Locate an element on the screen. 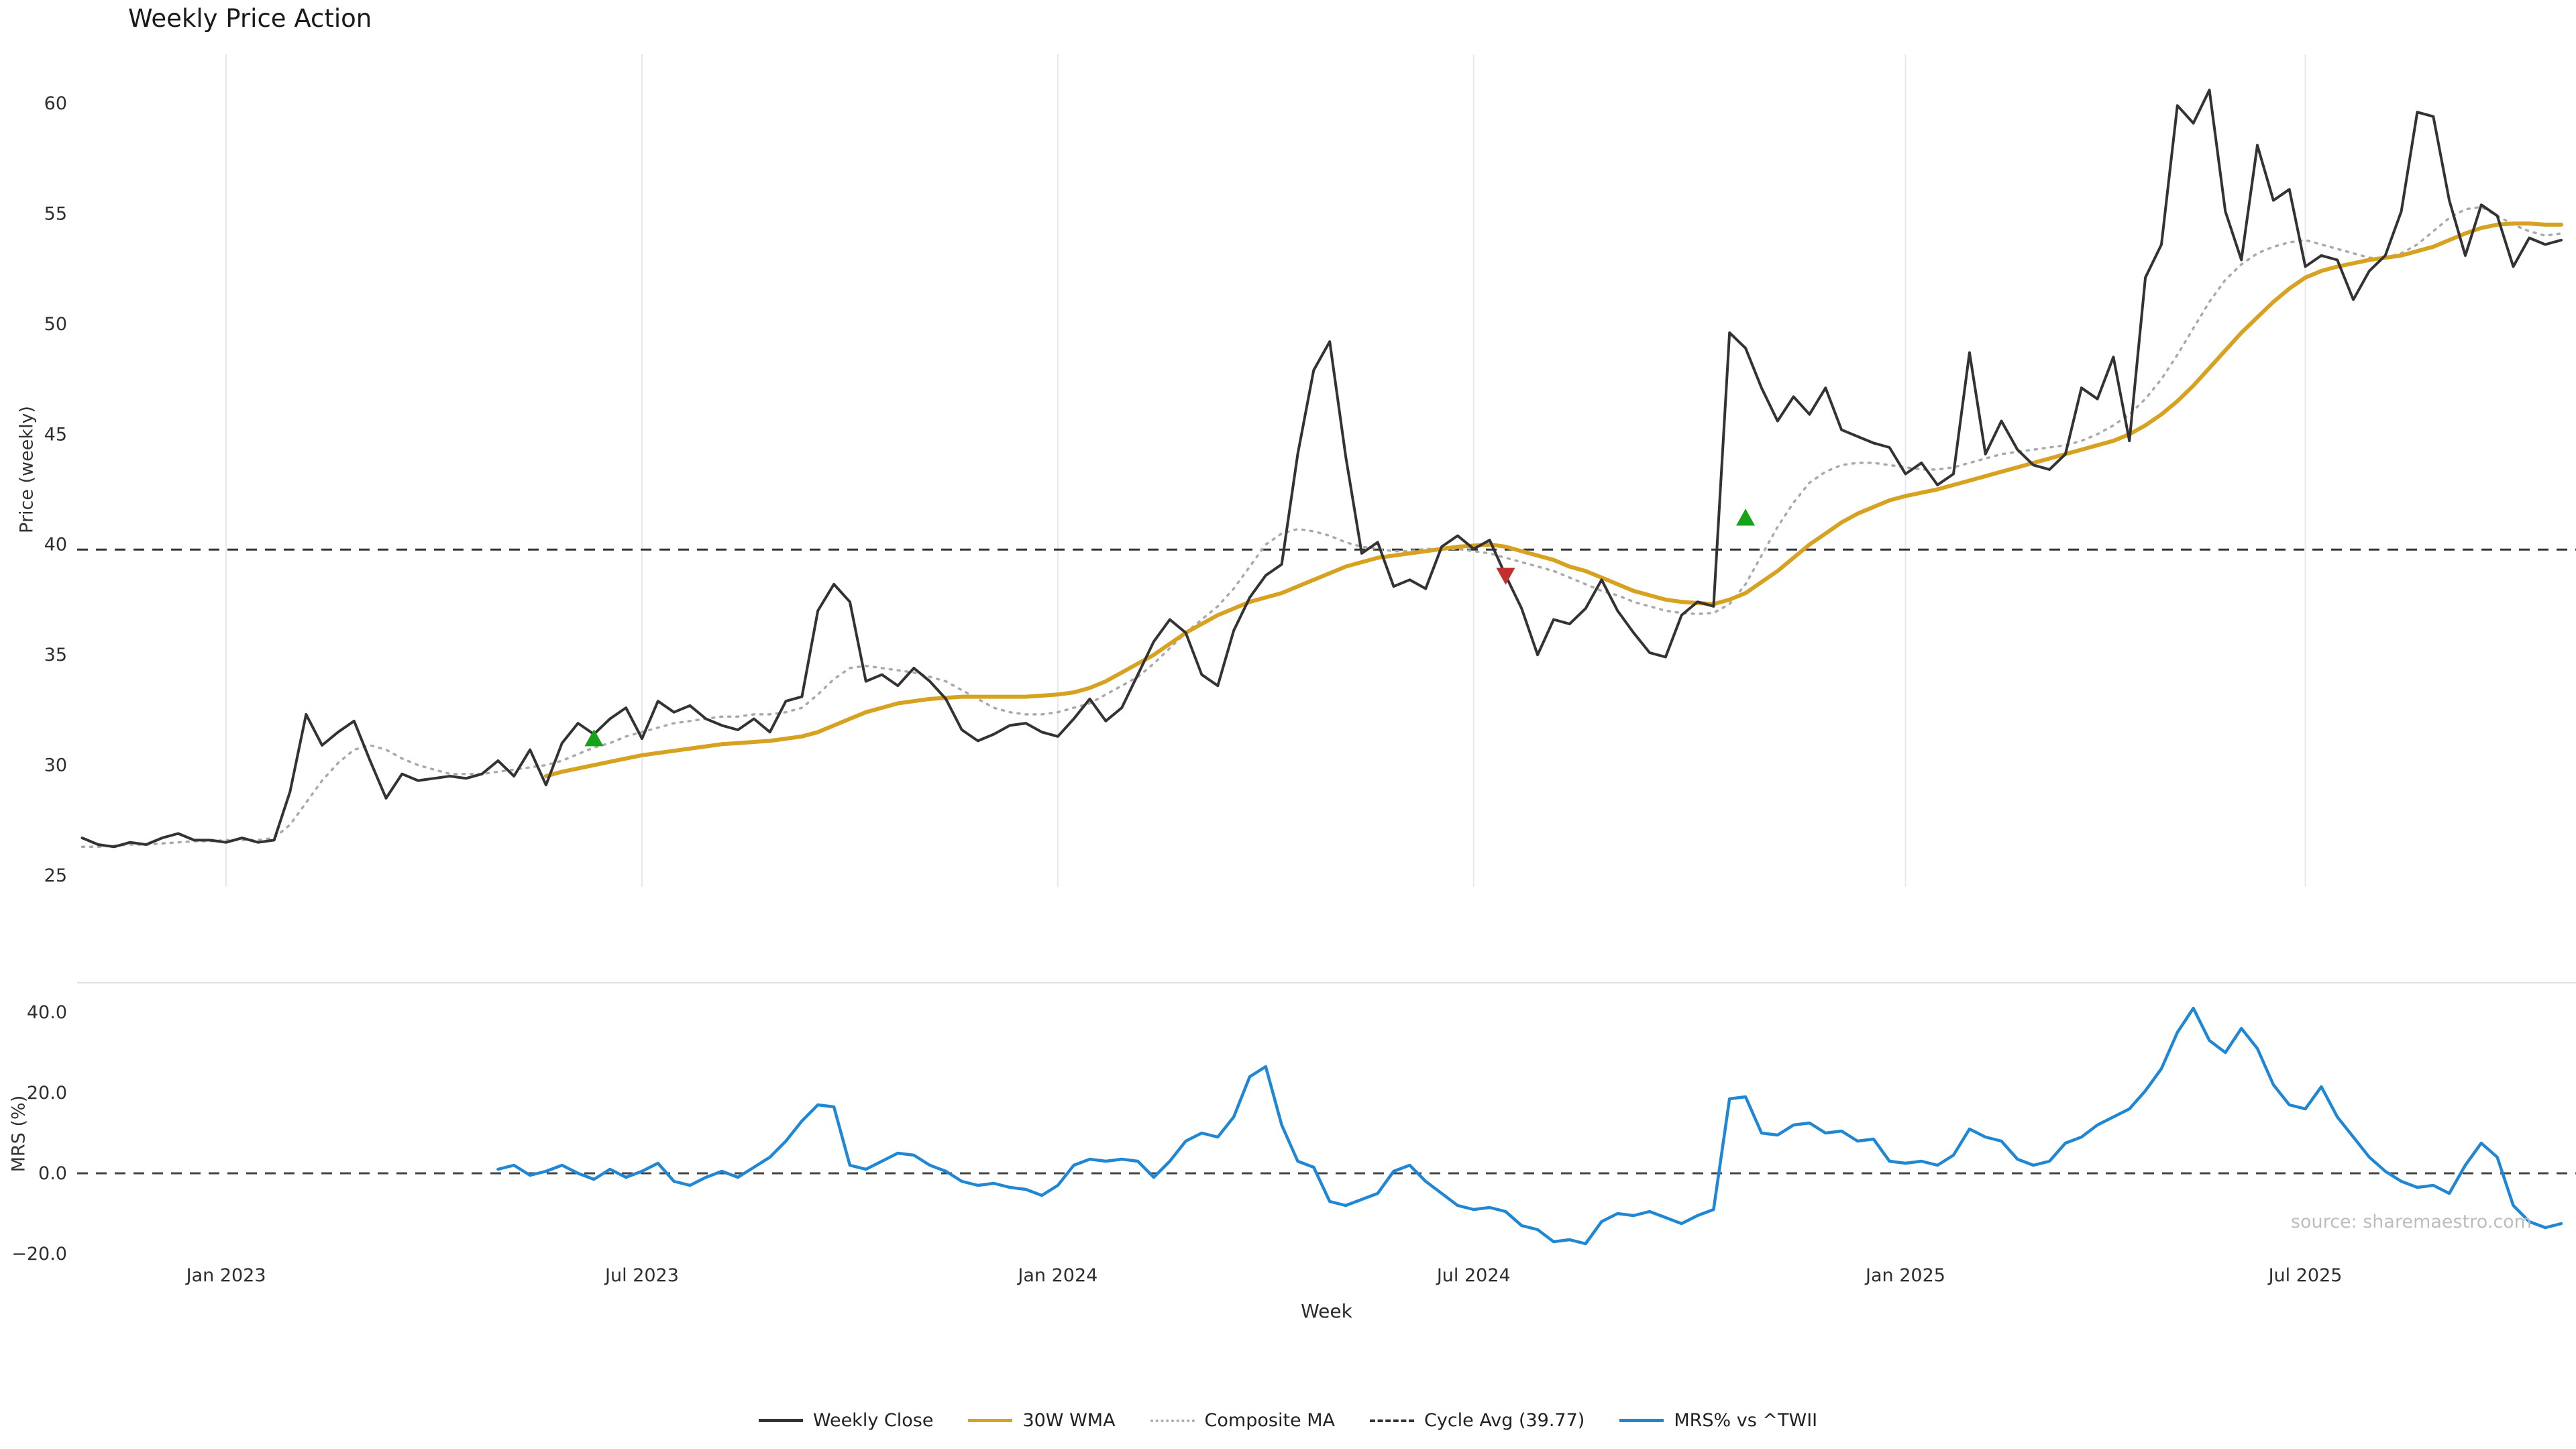 This screenshot has width=2576, height=1449. legend-item-composite-ma: Composite MA is located at coordinates (1242, 1420).